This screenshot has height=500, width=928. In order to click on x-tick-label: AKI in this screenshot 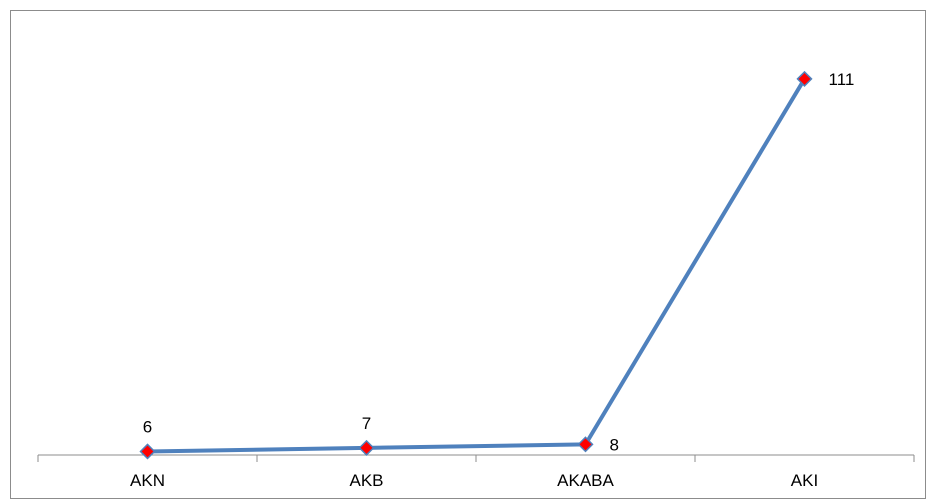, I will do `click(804, 480)`.